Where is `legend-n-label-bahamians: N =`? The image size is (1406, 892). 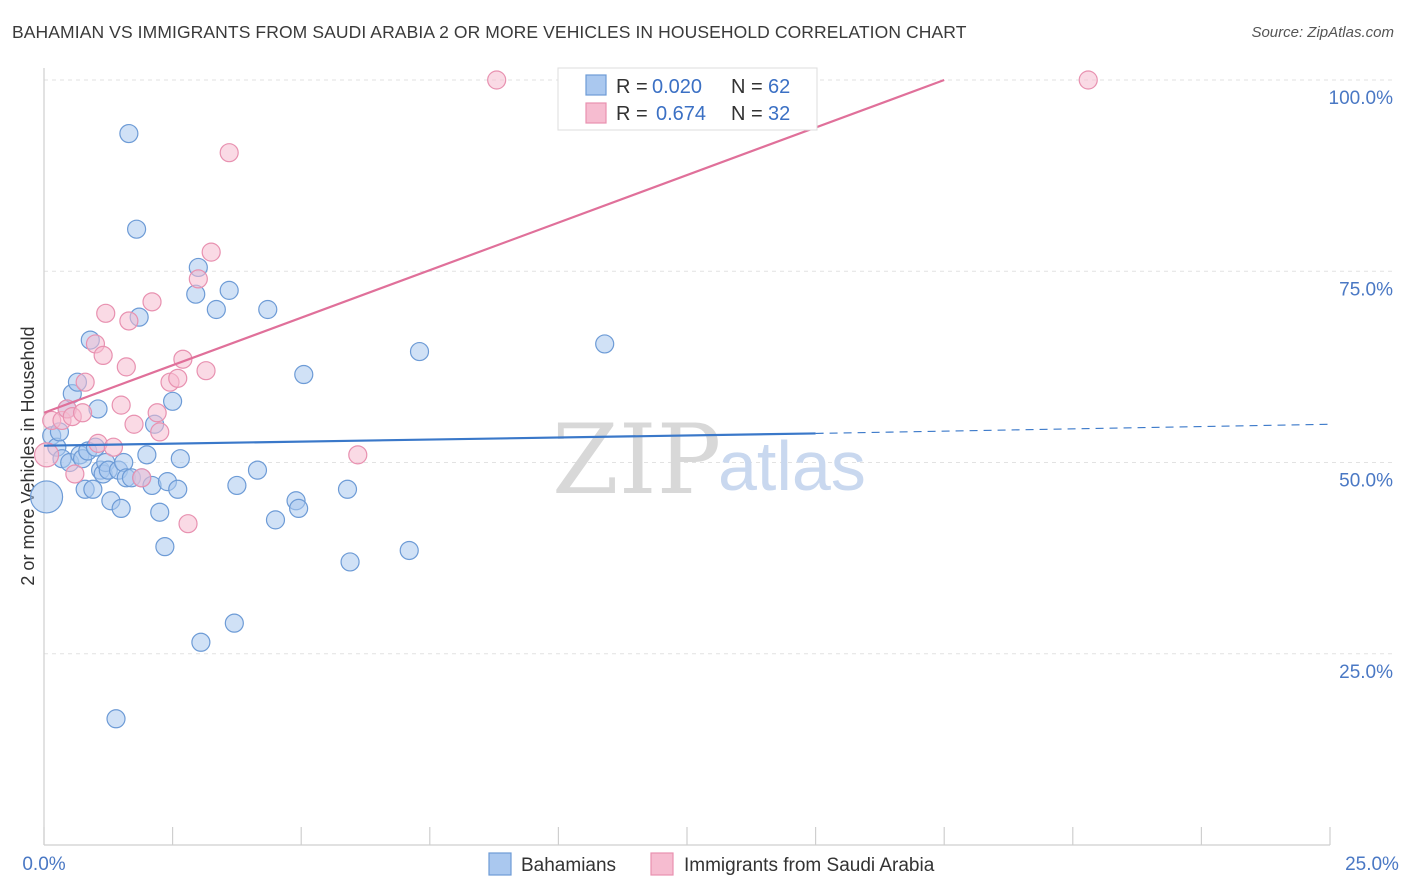
legend-n-label-bahamians: N = is located at coordinates (747, 87).